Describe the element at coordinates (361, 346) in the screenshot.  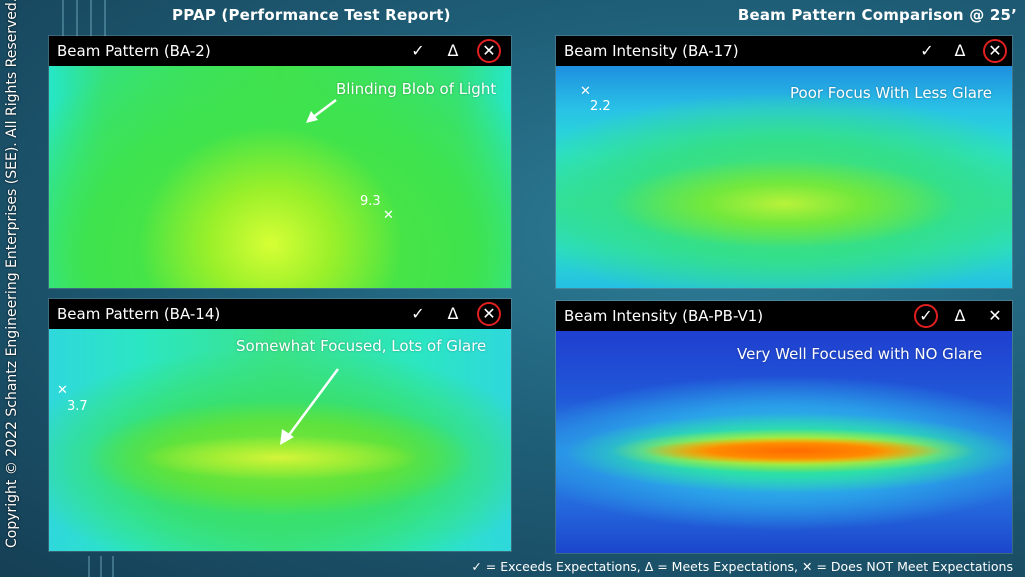
I see `panel-annotation: Somewhat Focused, Lots of Glare` at that location.